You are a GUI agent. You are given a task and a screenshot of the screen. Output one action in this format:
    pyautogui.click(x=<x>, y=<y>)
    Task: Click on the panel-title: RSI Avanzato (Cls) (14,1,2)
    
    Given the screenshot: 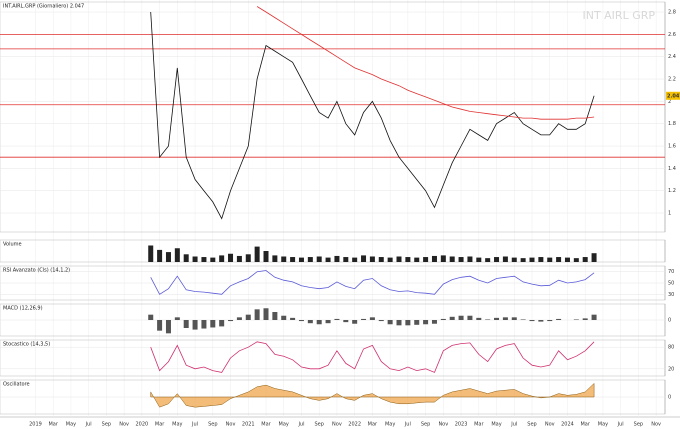 What is the action you would take?
    pyautogui.click(x=36, y=271)
    